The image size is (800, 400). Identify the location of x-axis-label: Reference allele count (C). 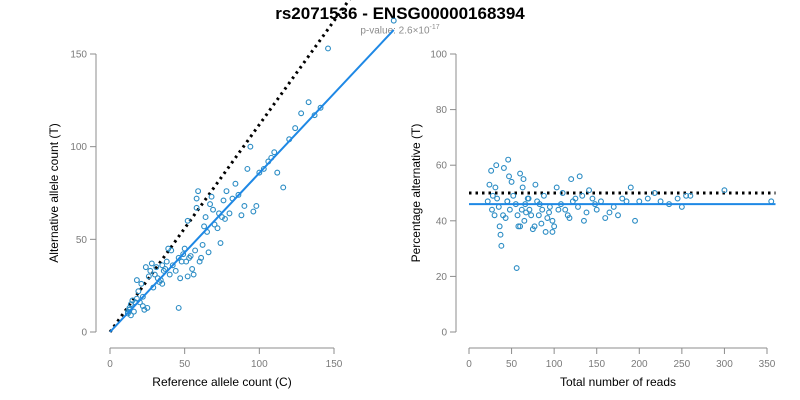
(221, 382).